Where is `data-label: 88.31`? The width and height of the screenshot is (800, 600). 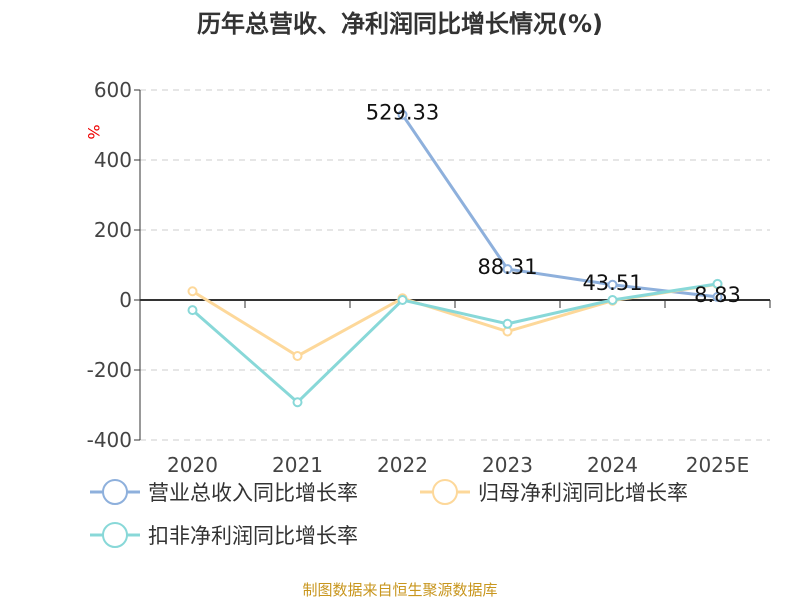
data-label: 88.31 is located at coordinates (507, 267).